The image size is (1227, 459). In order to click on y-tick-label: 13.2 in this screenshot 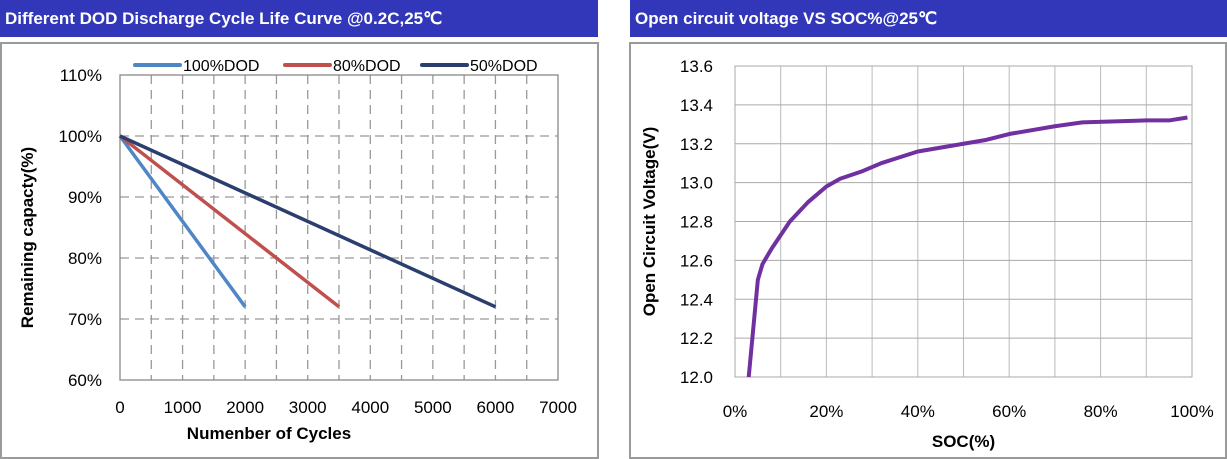, I will do `click(696, 144)`.